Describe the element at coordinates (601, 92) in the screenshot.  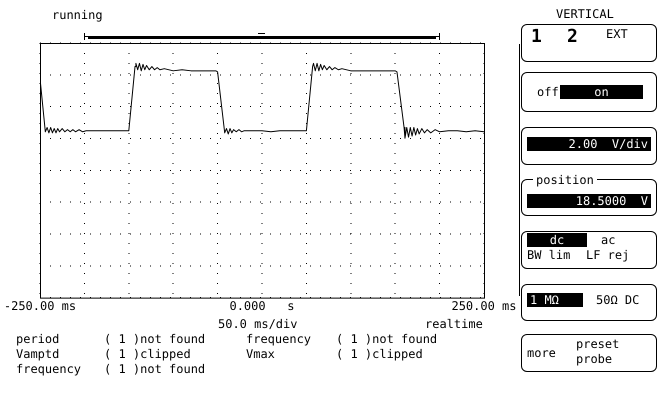
I see `text: on` at that location.